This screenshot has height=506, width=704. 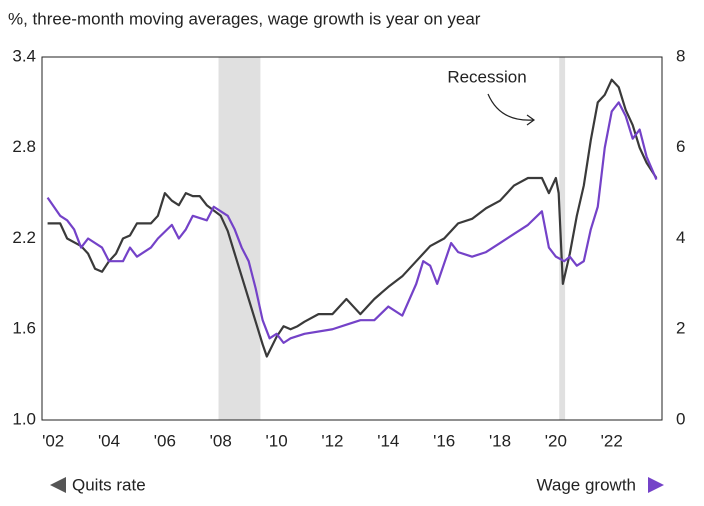 I want to click on legend-arrow-left, so click(x=58, y=485).